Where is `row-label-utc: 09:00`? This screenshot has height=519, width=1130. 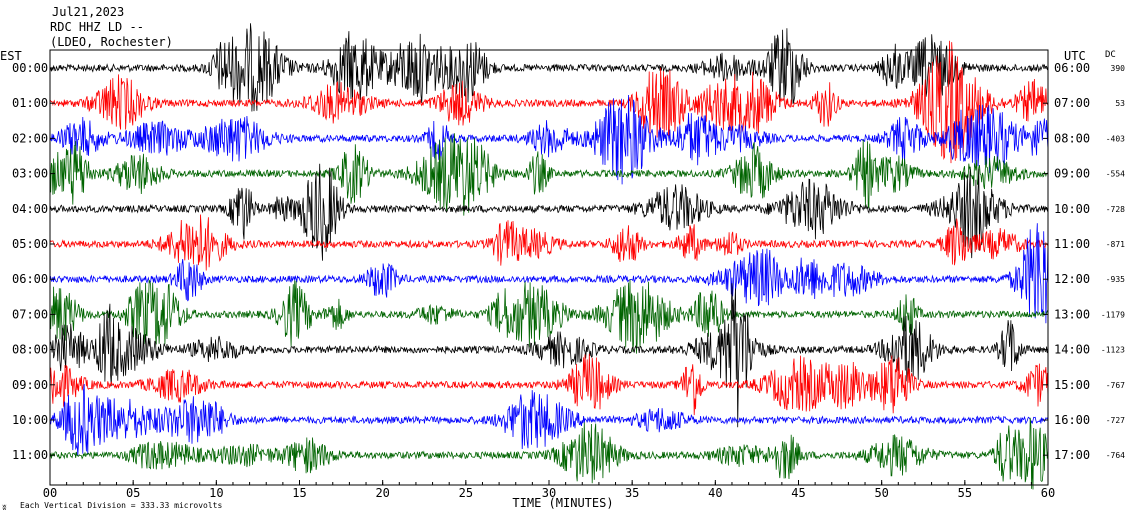
row-label-utc: 09:00 is located at coordinates (1072, 174).